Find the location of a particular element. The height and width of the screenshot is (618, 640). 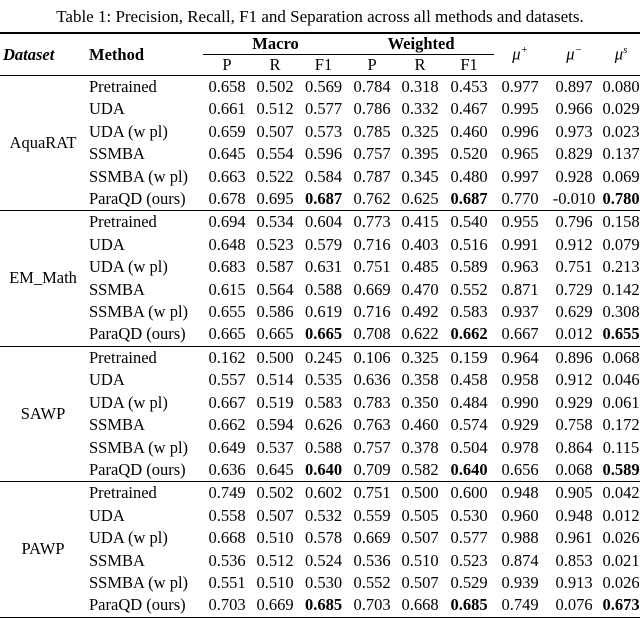

metric-cell: 0.629 is located at coordinates (574, 312).